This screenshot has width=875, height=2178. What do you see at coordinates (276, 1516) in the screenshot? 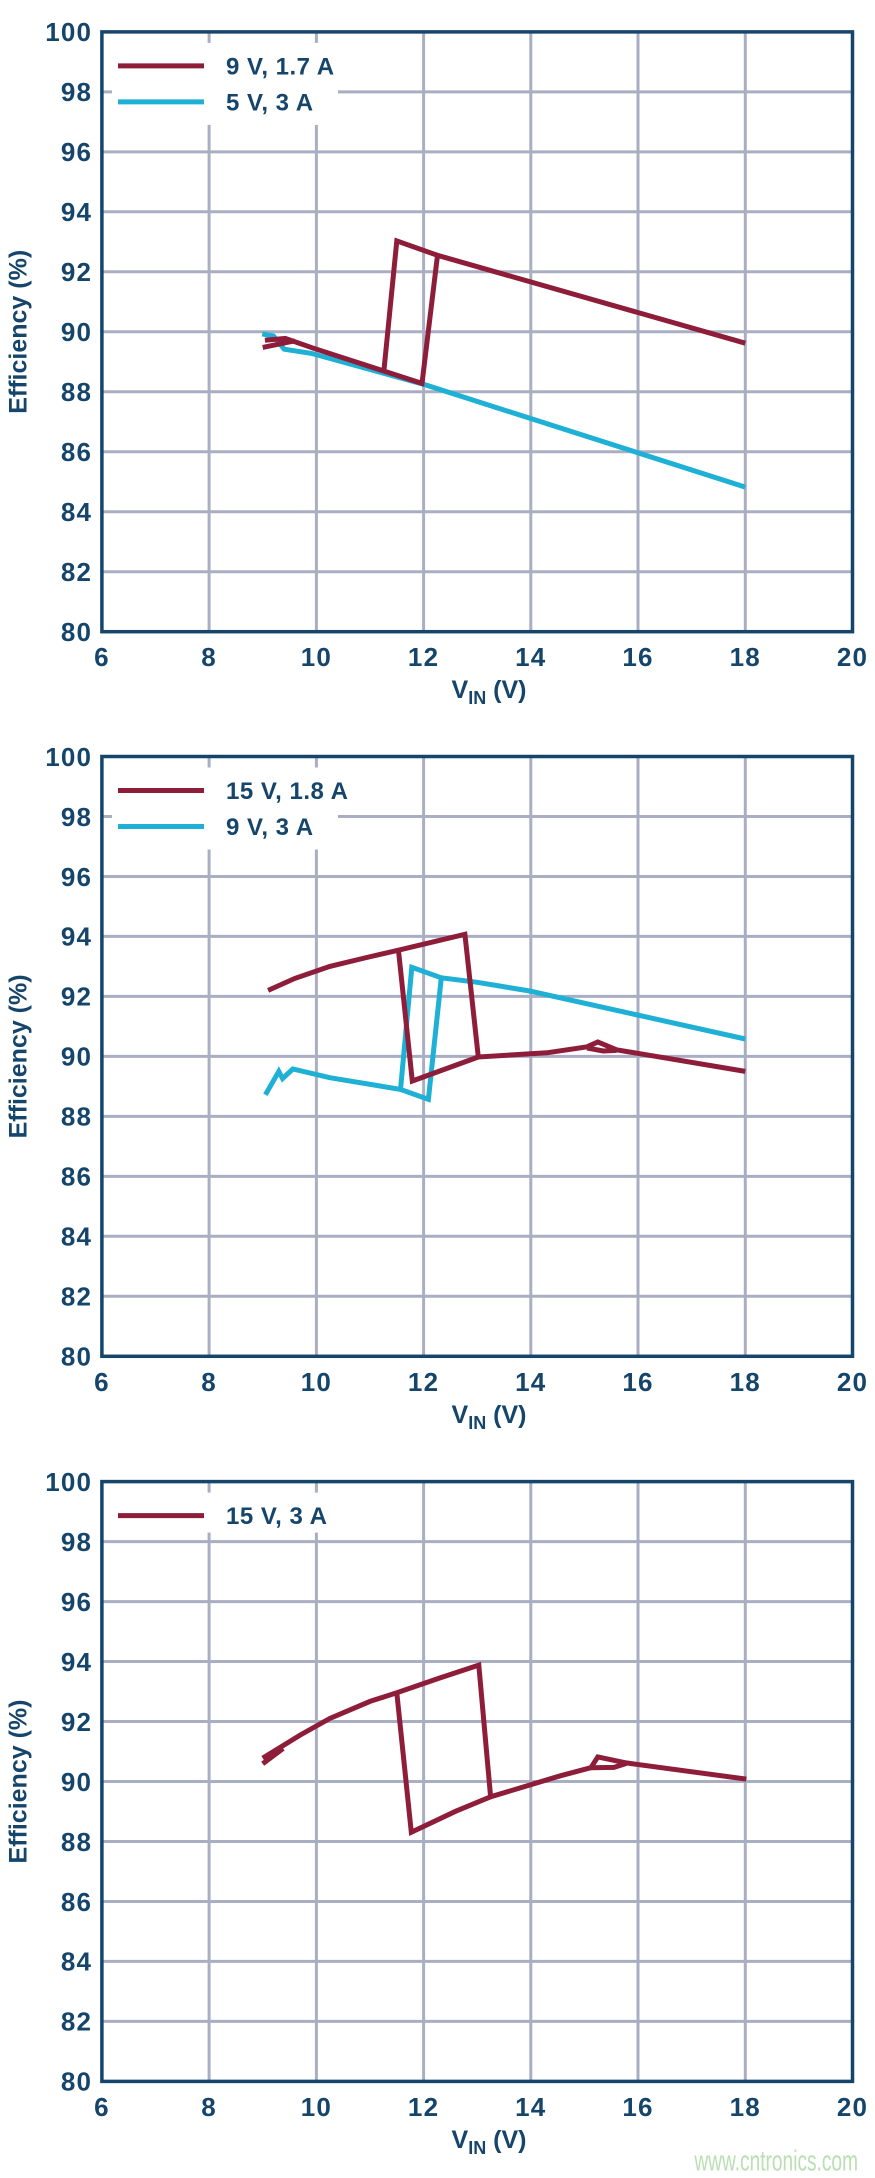
I see `svg-text: 15 V, 3 A` at bounding box center [276, 1516].